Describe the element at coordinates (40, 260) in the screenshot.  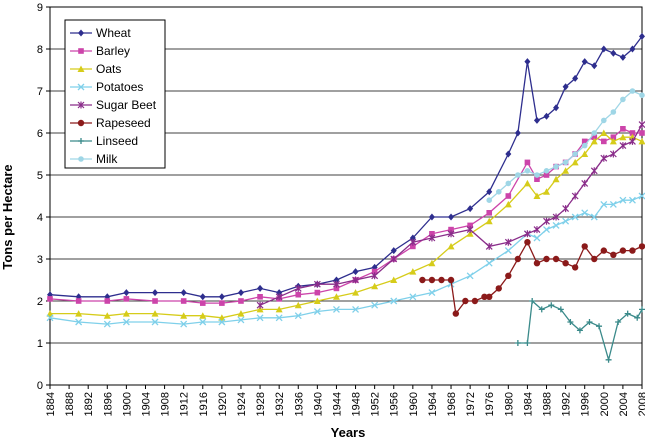
I see `y-tick-label: 3` at that location.